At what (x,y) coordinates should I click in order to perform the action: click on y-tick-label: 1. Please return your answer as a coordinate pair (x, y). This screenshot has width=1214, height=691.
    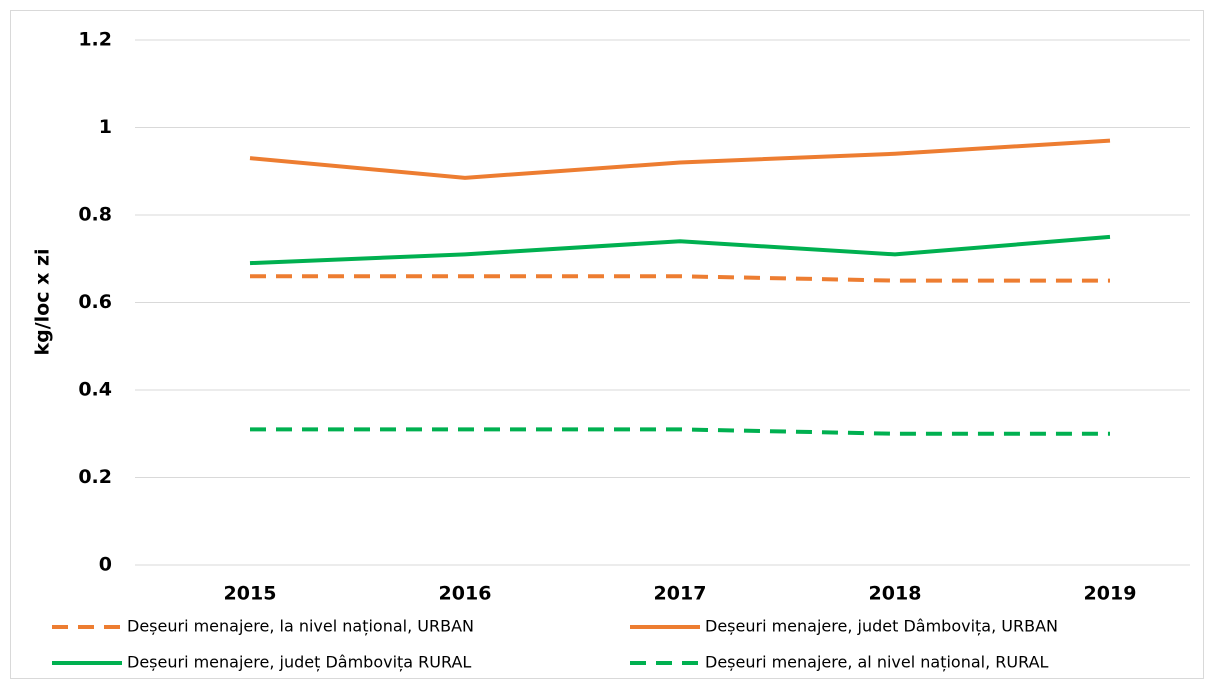
    Looking at the image, I should click on (105, 127).